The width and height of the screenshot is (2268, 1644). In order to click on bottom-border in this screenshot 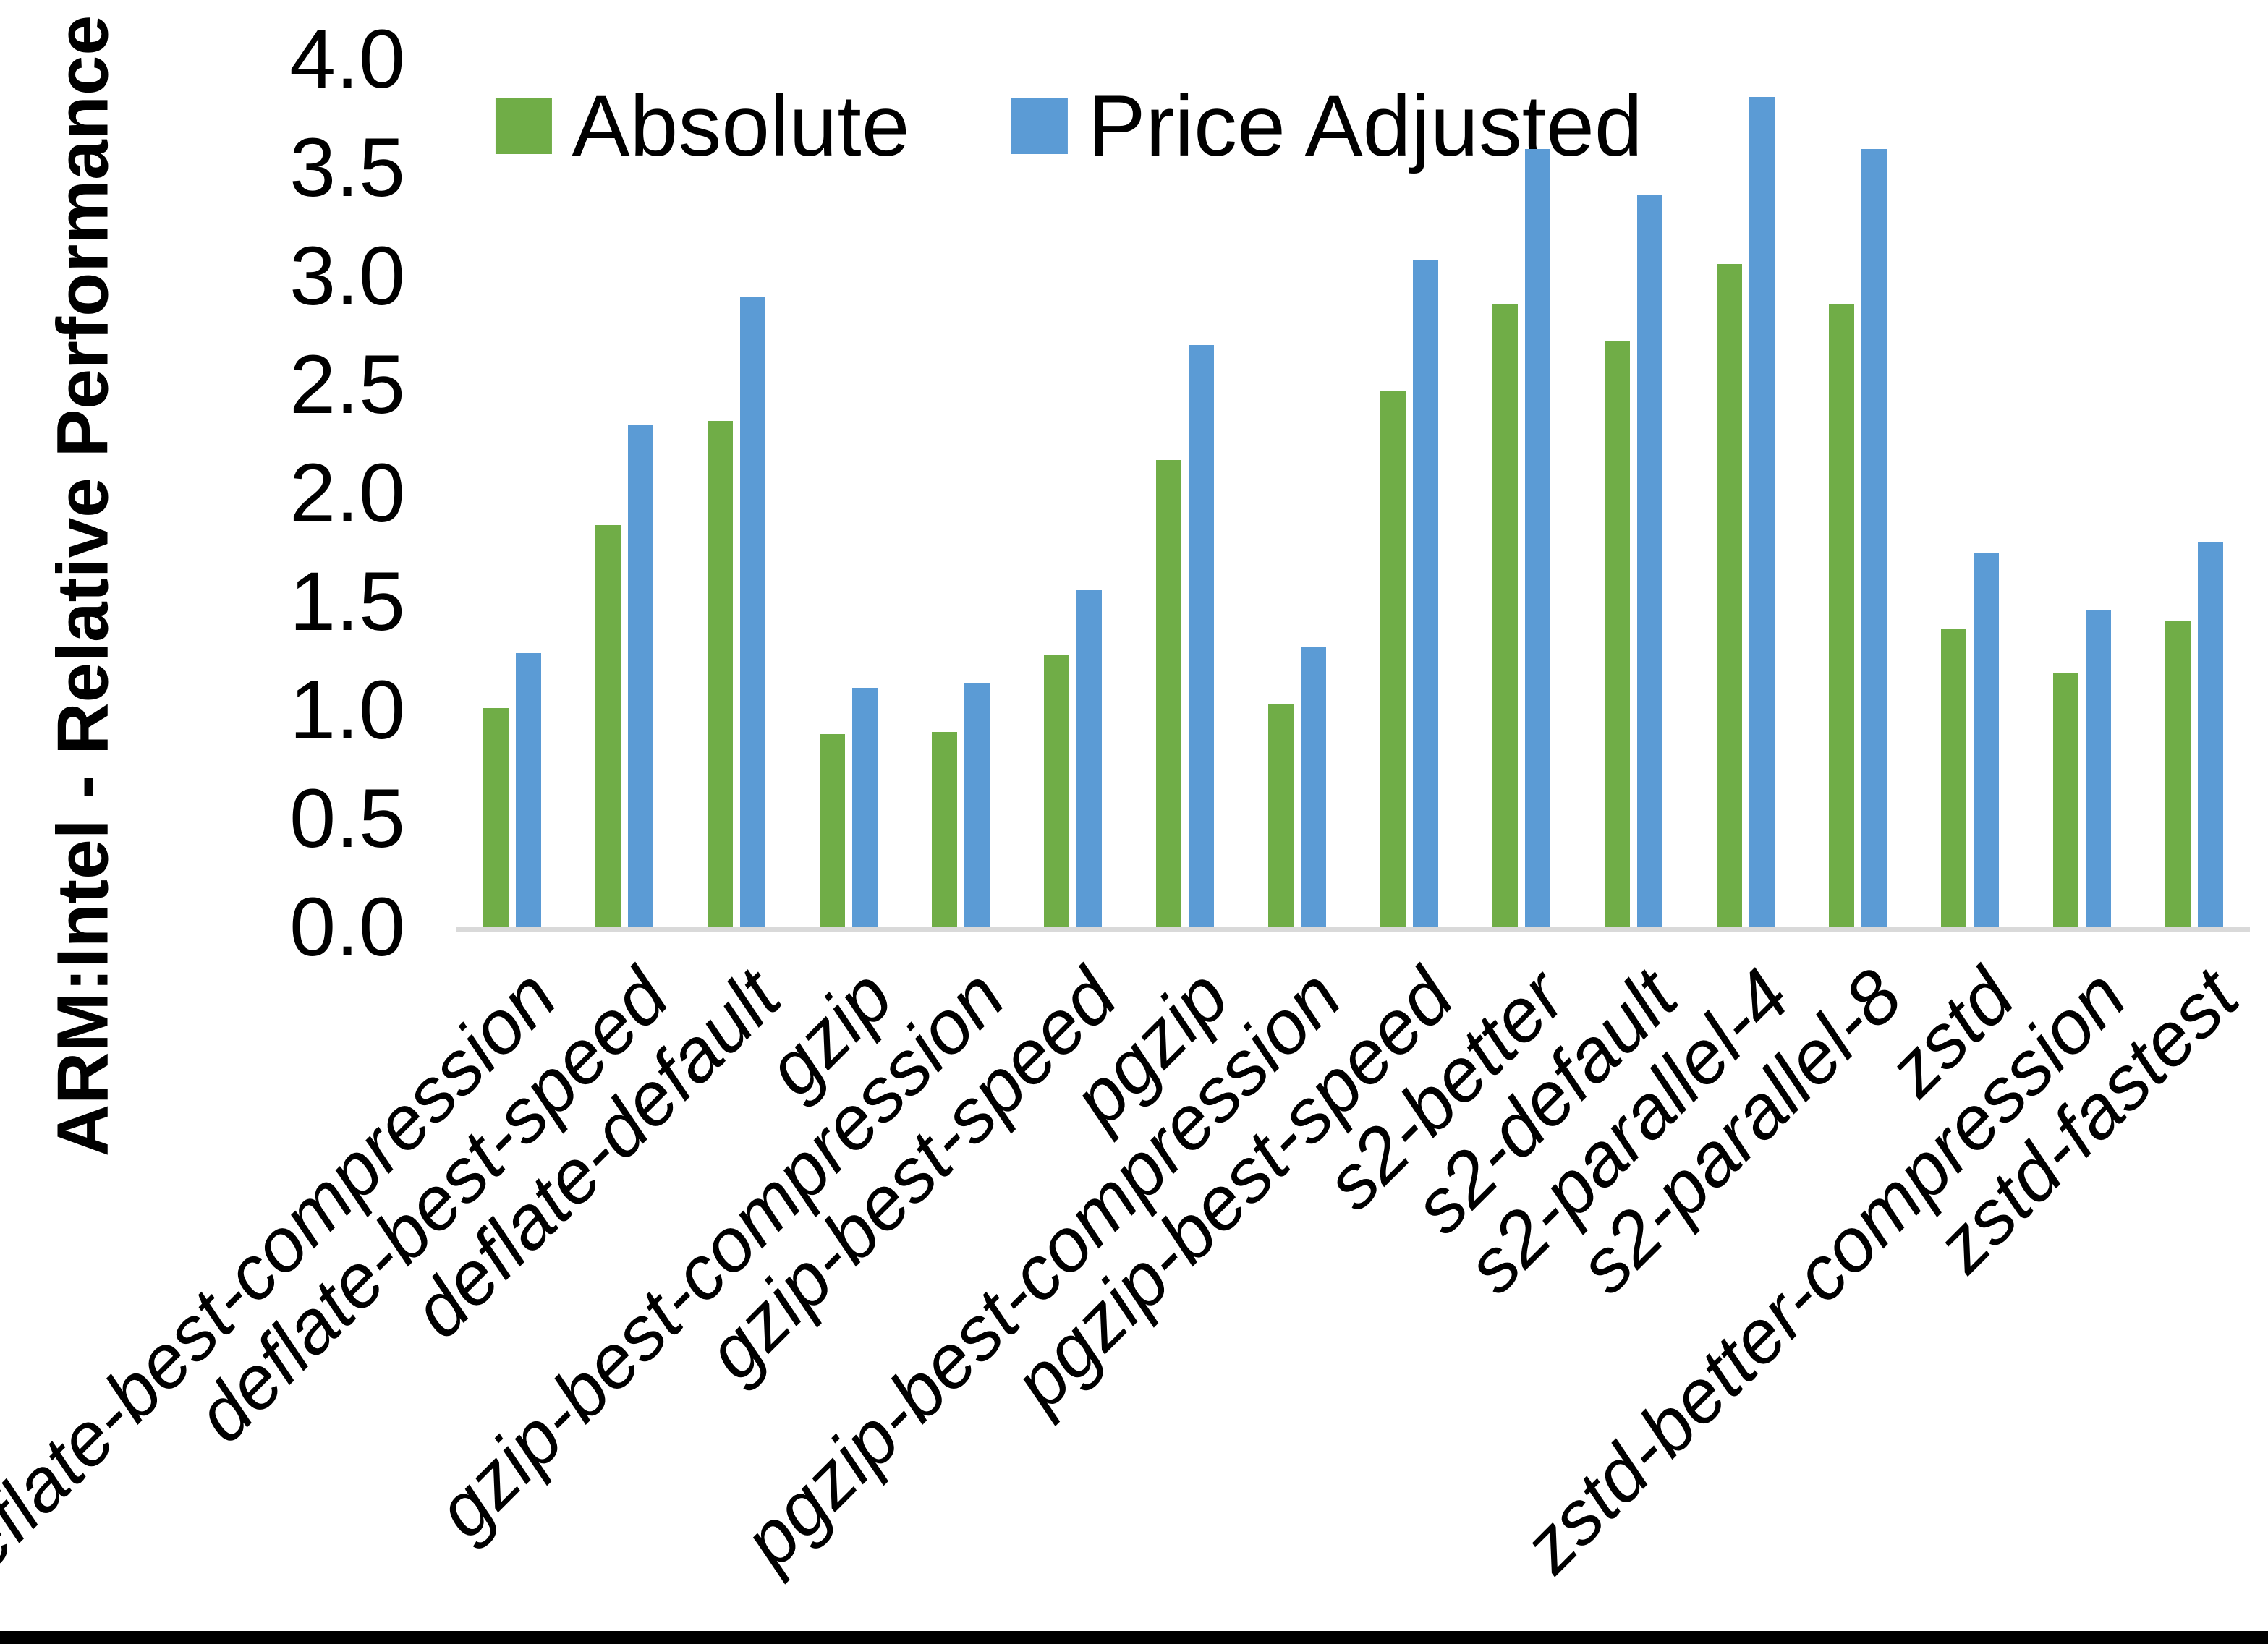, I will do `click(1134, 1637)`.